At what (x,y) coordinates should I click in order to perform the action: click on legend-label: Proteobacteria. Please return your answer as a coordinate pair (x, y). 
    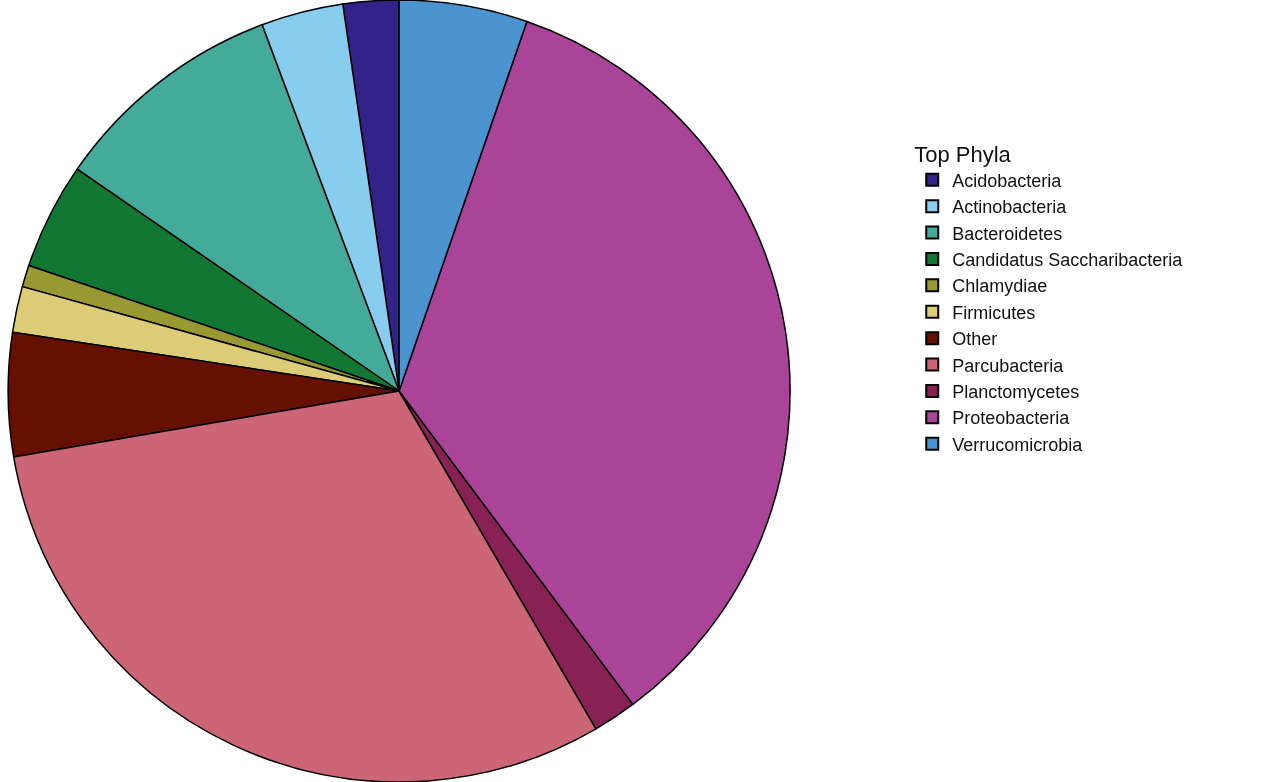
    Looking at the image, I should click on (1011, 418).